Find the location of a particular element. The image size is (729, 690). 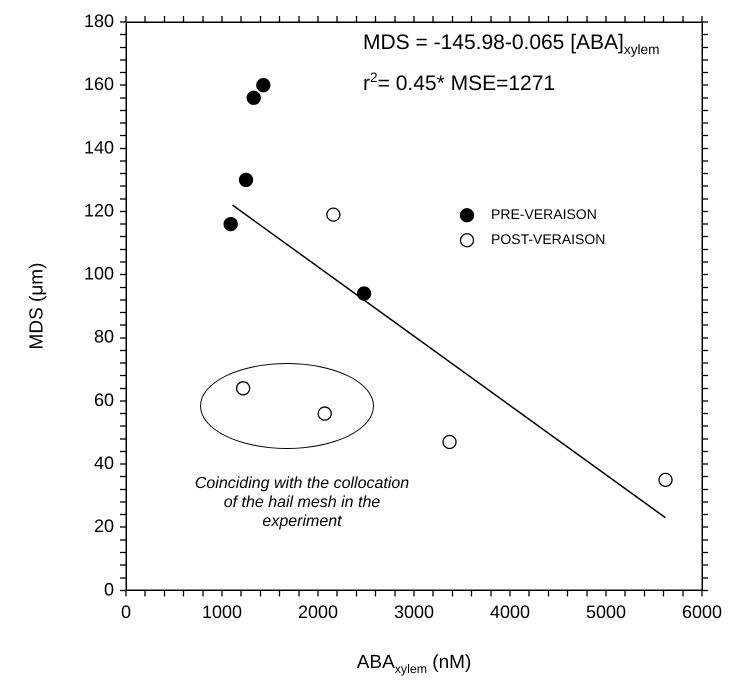

x-tick-label: 2000 is located at coordinates (318, 612).